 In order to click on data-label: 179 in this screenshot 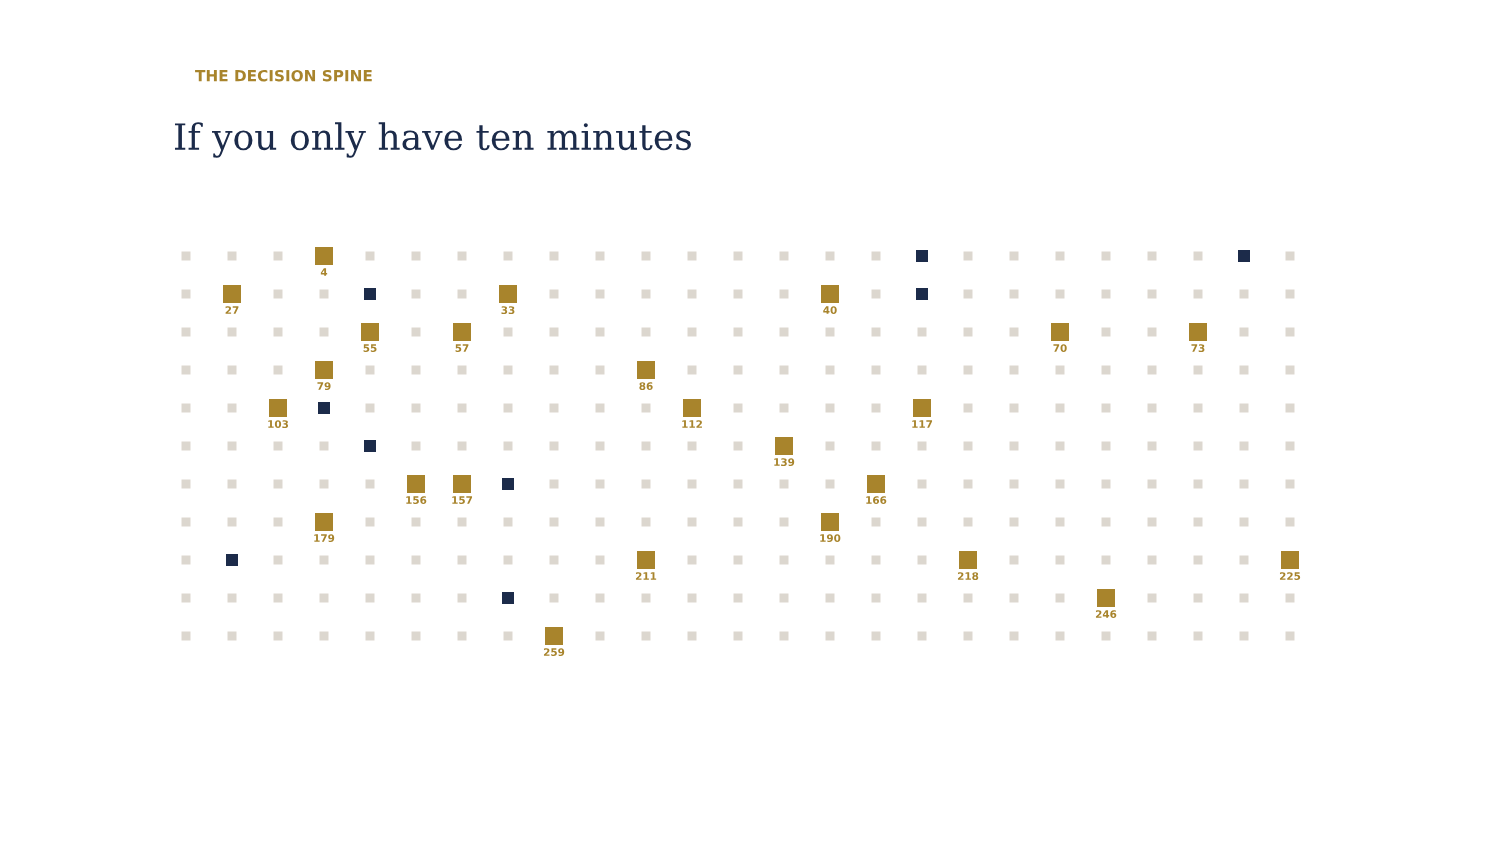, I will do `click(324, 538)`.